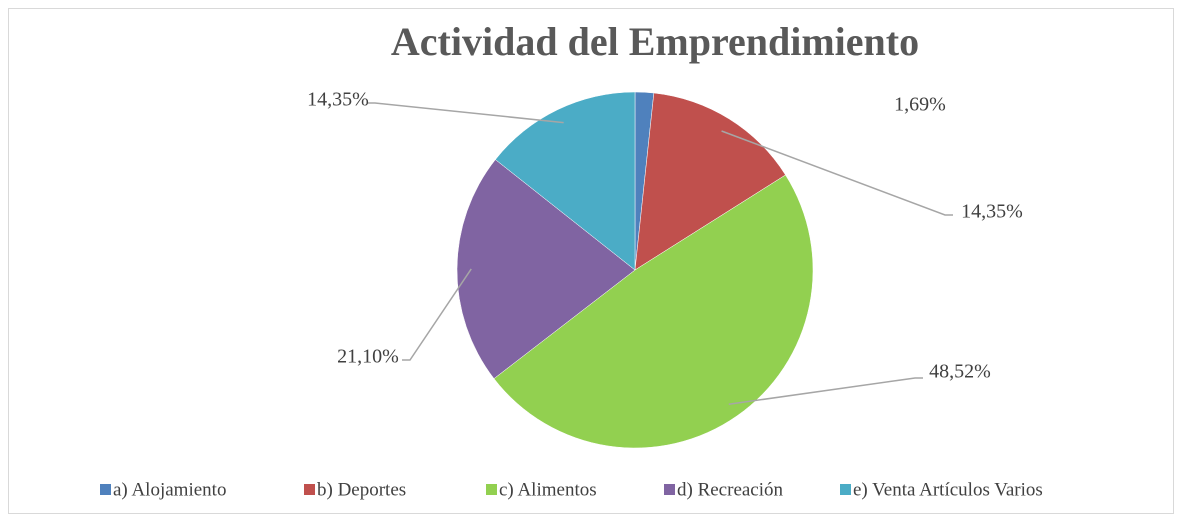 The image size is (1182, 521). I want to click on data-label: 1,69%, so click(920, 105).